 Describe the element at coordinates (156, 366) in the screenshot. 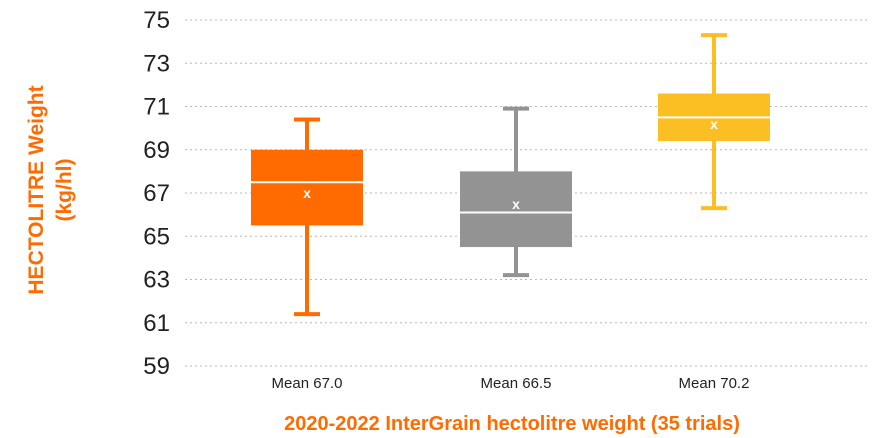

I see `y-tick-label: 59` at that location.